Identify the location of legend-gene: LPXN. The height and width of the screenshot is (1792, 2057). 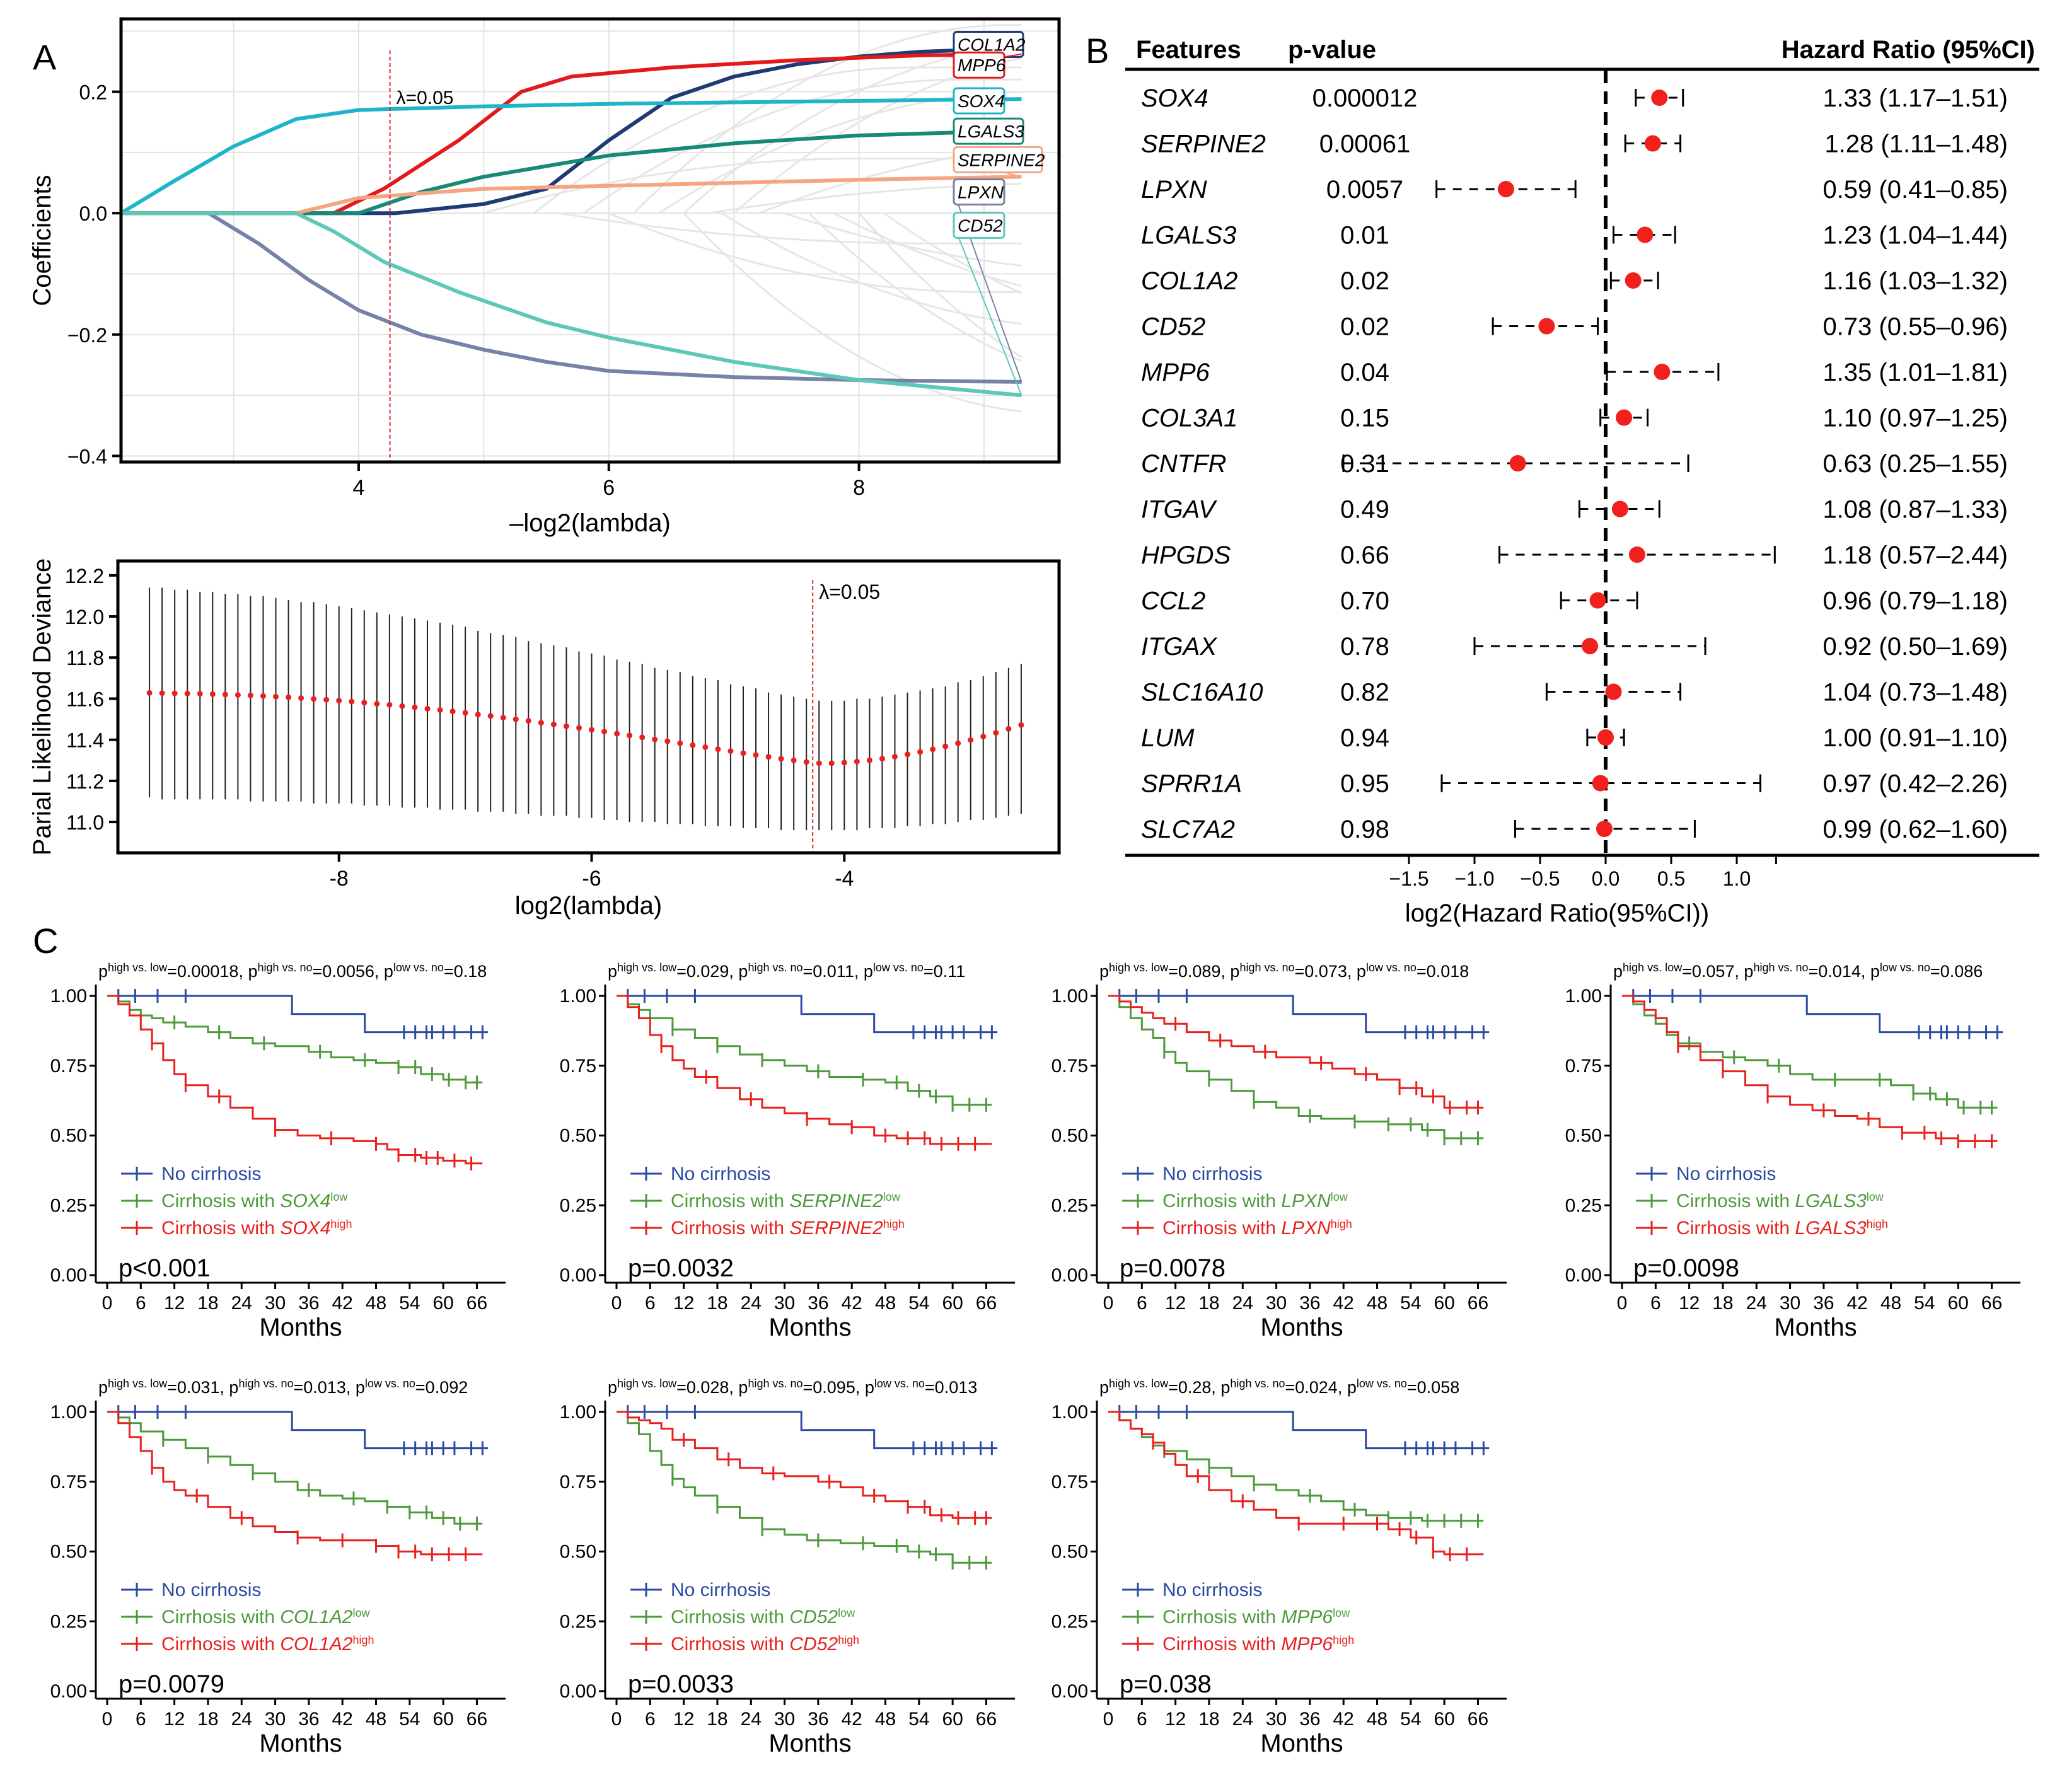
(1306, 1201).